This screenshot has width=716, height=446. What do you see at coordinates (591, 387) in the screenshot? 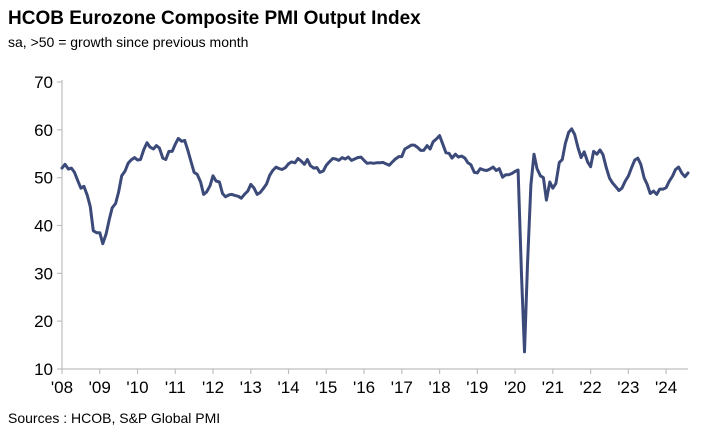
I see `x-tick-label: '22` at bounding box center [591, 387].